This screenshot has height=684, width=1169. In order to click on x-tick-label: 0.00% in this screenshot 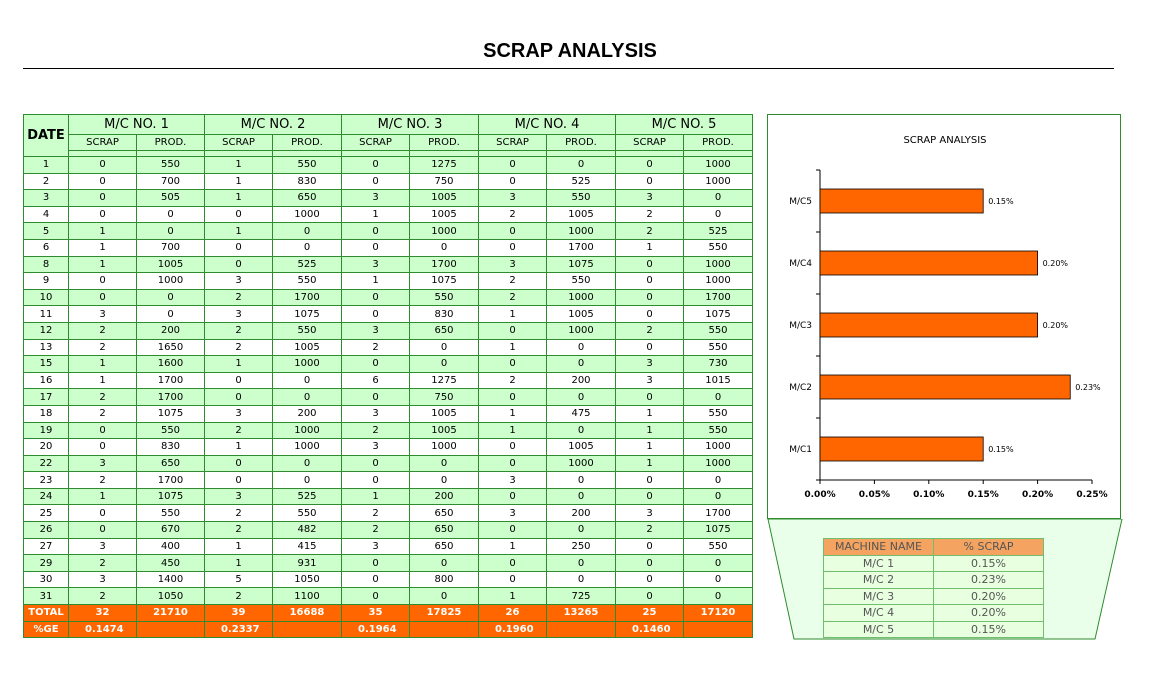, I will do `click(819, 495)`.